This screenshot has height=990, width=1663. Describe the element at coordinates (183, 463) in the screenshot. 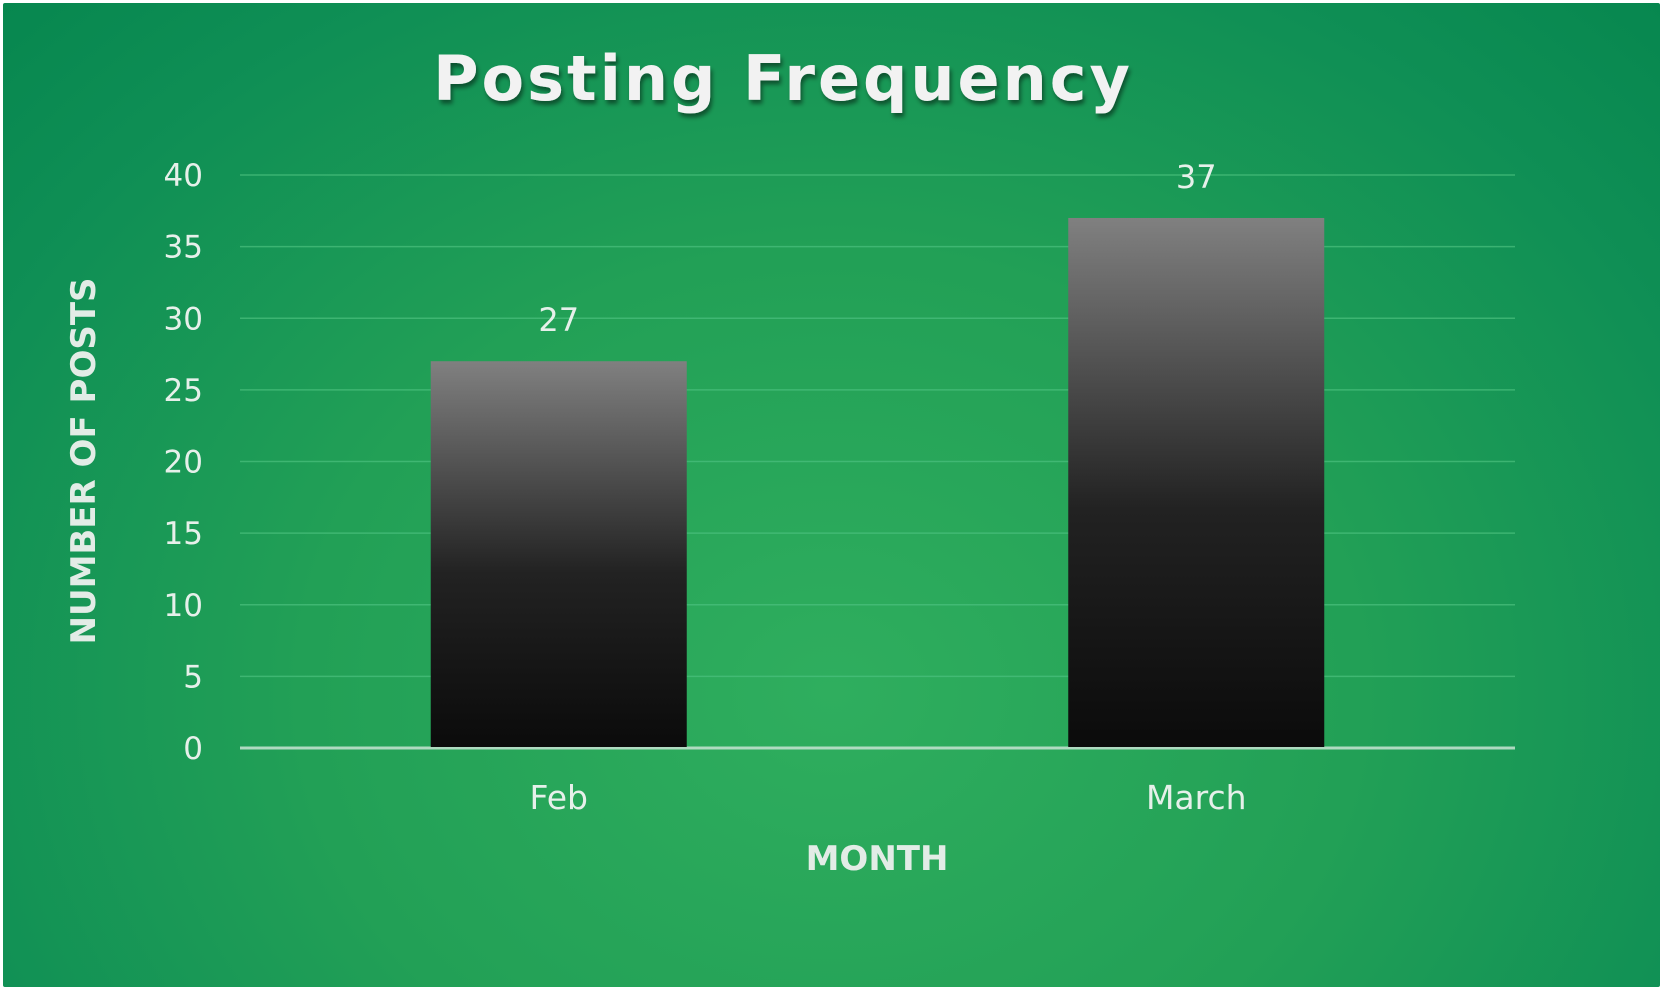

I see `y-tick-label: 20` at that location.